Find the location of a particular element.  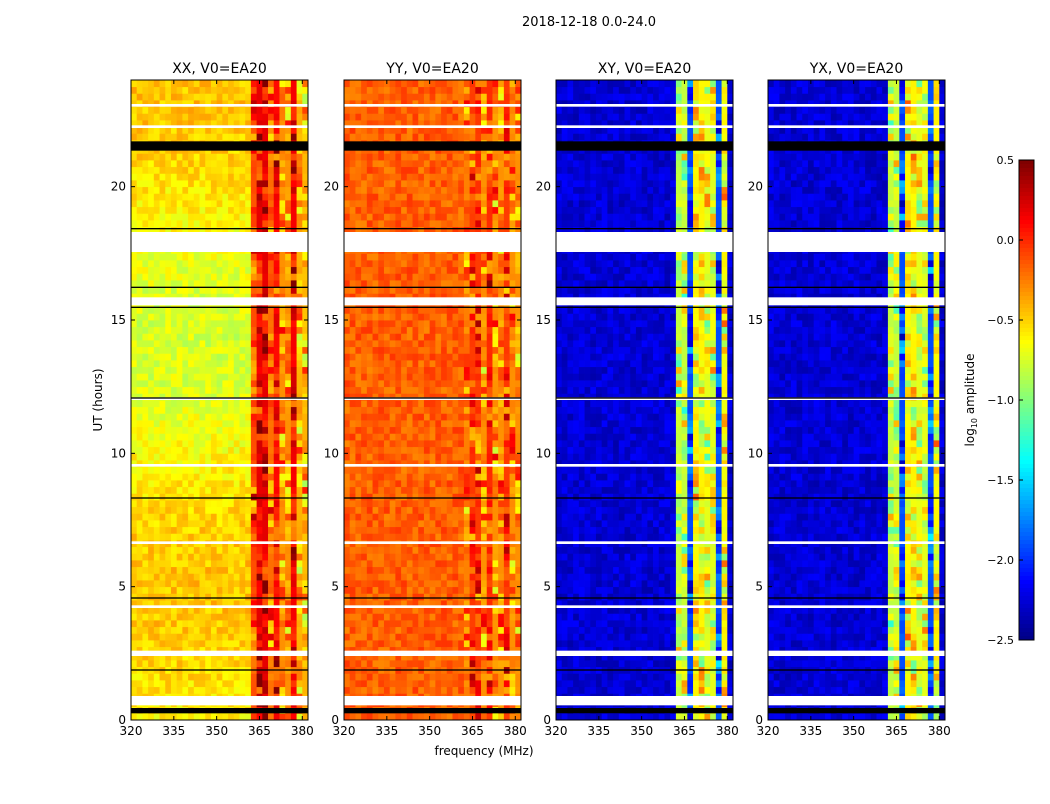

y-tick-label: 0 is located at coordinates (122, 720).